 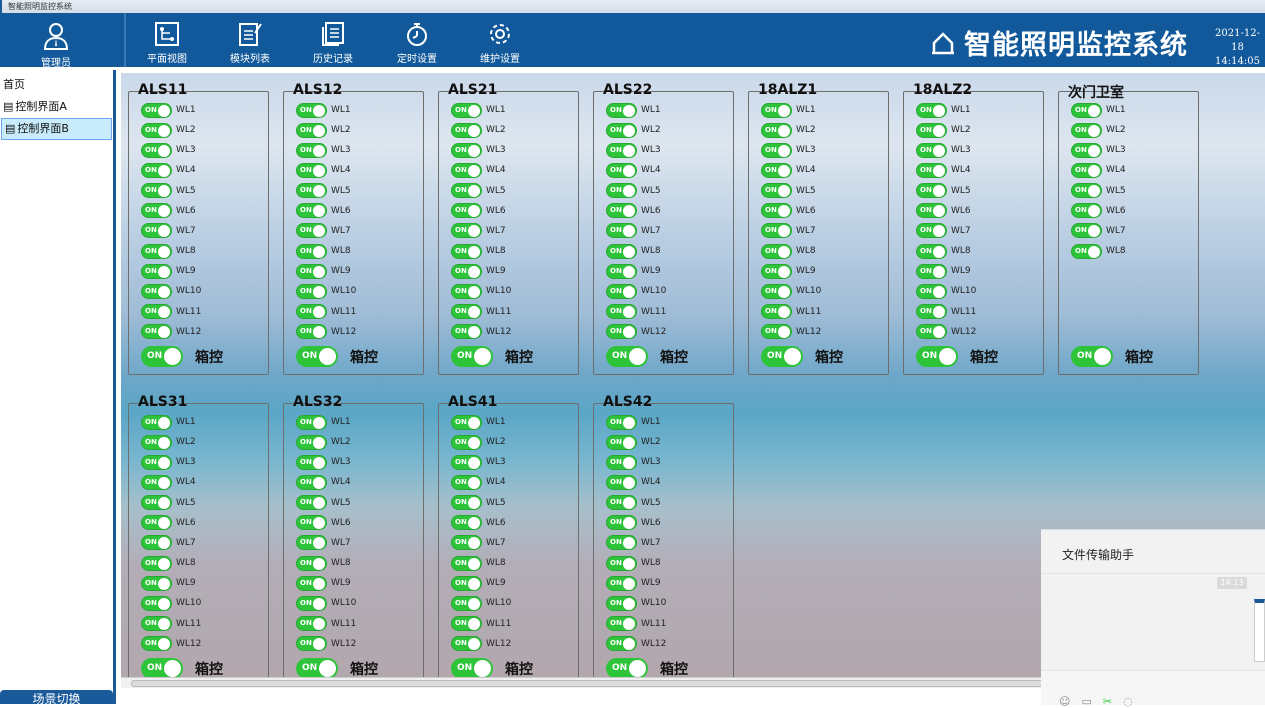 What do you see at coordinates (1128, 701) in the screenshot?
I see `chat-bubble-icon: ◌` at bounding box center [1128, 701].